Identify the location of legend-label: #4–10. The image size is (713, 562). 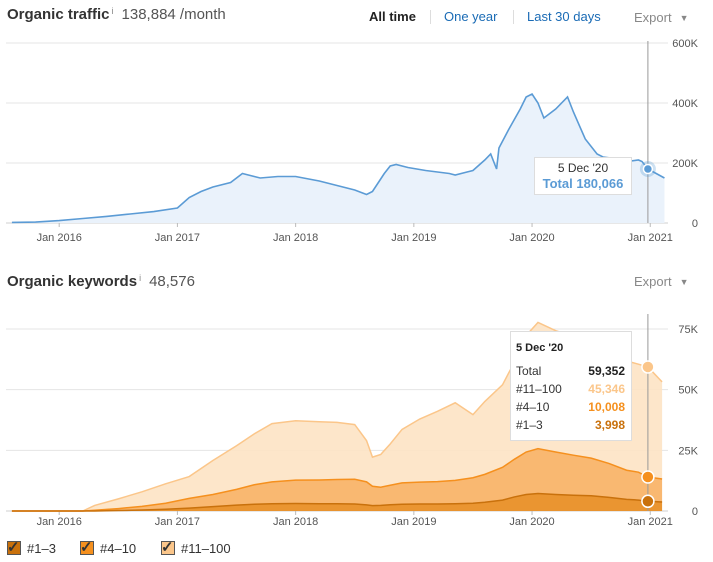
(118, 548).